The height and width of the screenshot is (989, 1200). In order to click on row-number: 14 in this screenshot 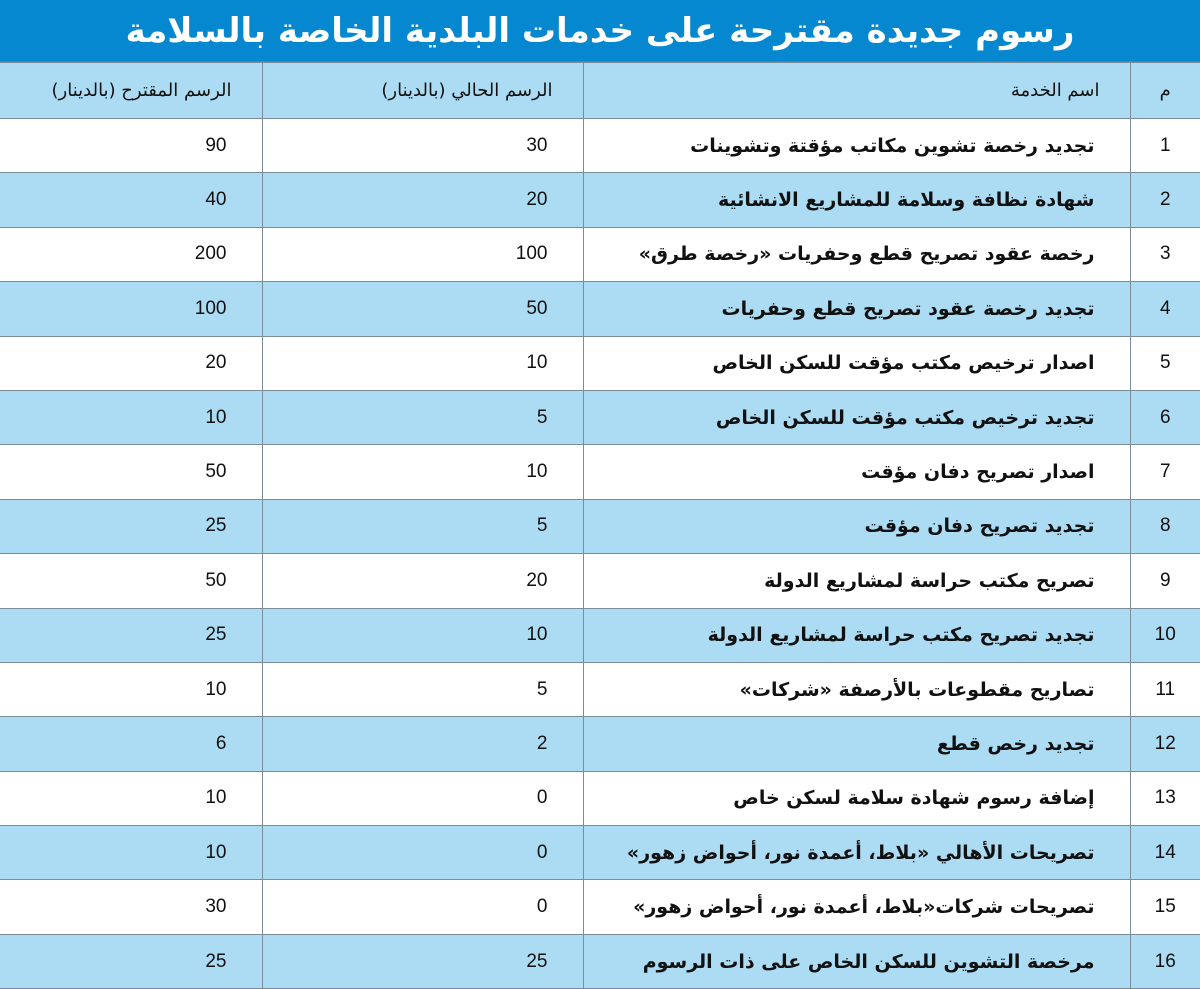, I will do `click(1164, 853)`.